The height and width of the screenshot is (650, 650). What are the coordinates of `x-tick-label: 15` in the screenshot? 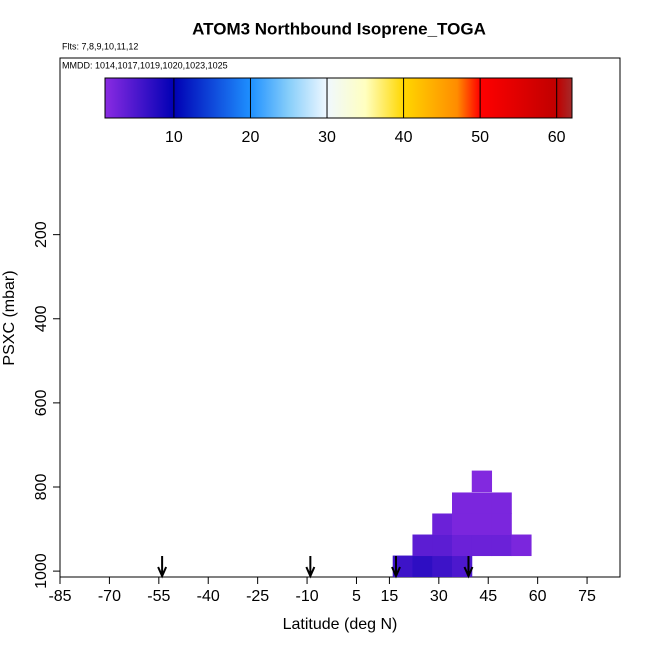 It's located at (390, 596).